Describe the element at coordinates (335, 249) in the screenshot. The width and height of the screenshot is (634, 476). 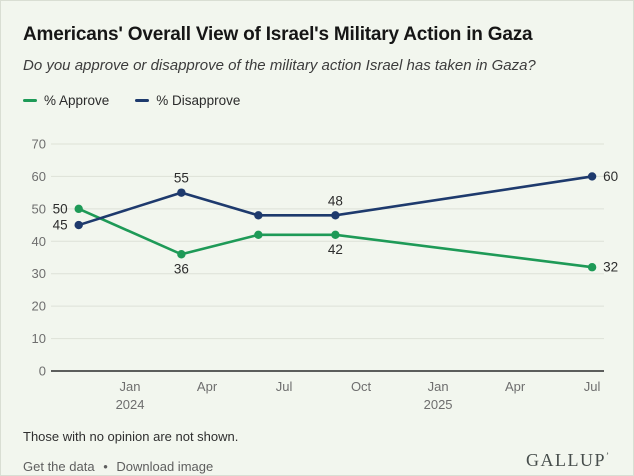
I see `svg-text: 42` at that location.